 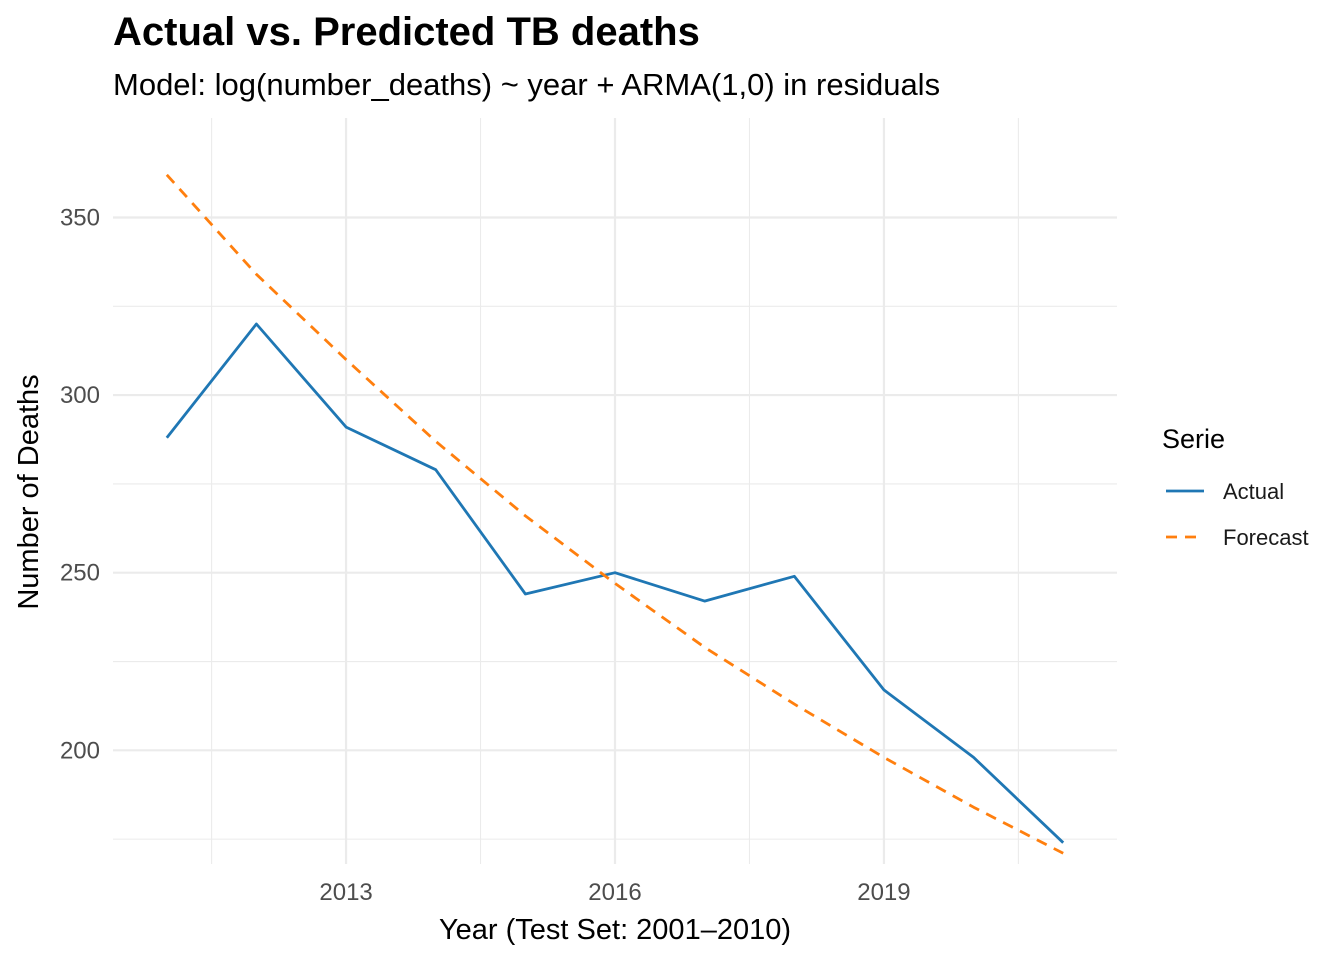 I want to click on x-tick-label: 2019, so click(x=883, y=892).